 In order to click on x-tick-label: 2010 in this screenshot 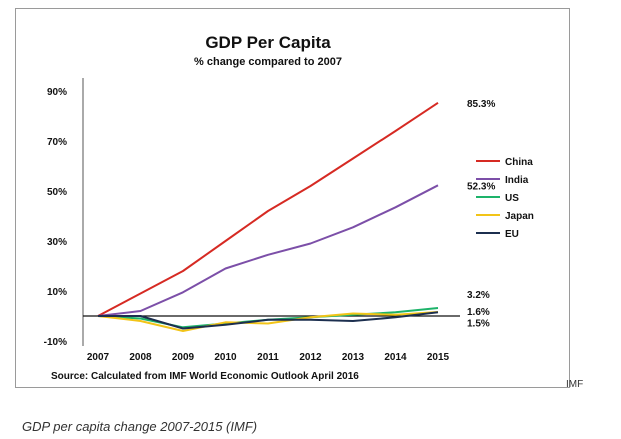, I will do `click(225, 357)`.